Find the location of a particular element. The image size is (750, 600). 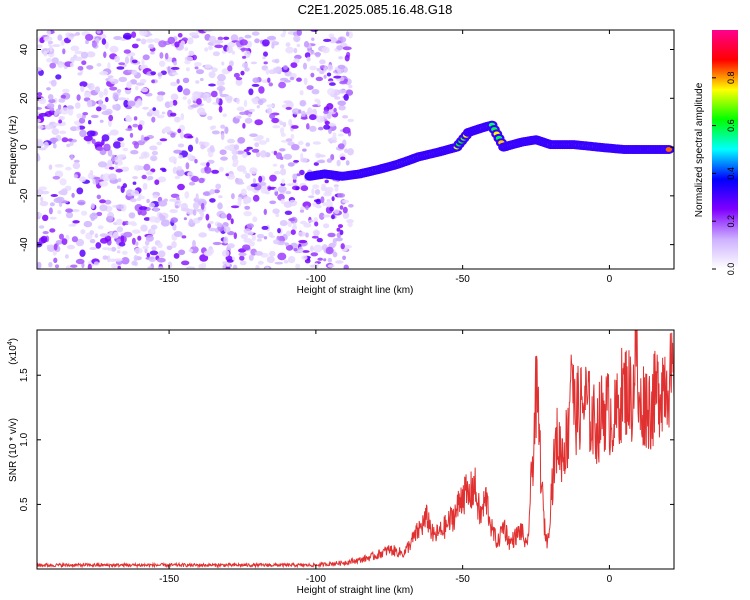

spectrogram-x-axis-label: Height of straight line (km) is located at coordinates (355, 290).